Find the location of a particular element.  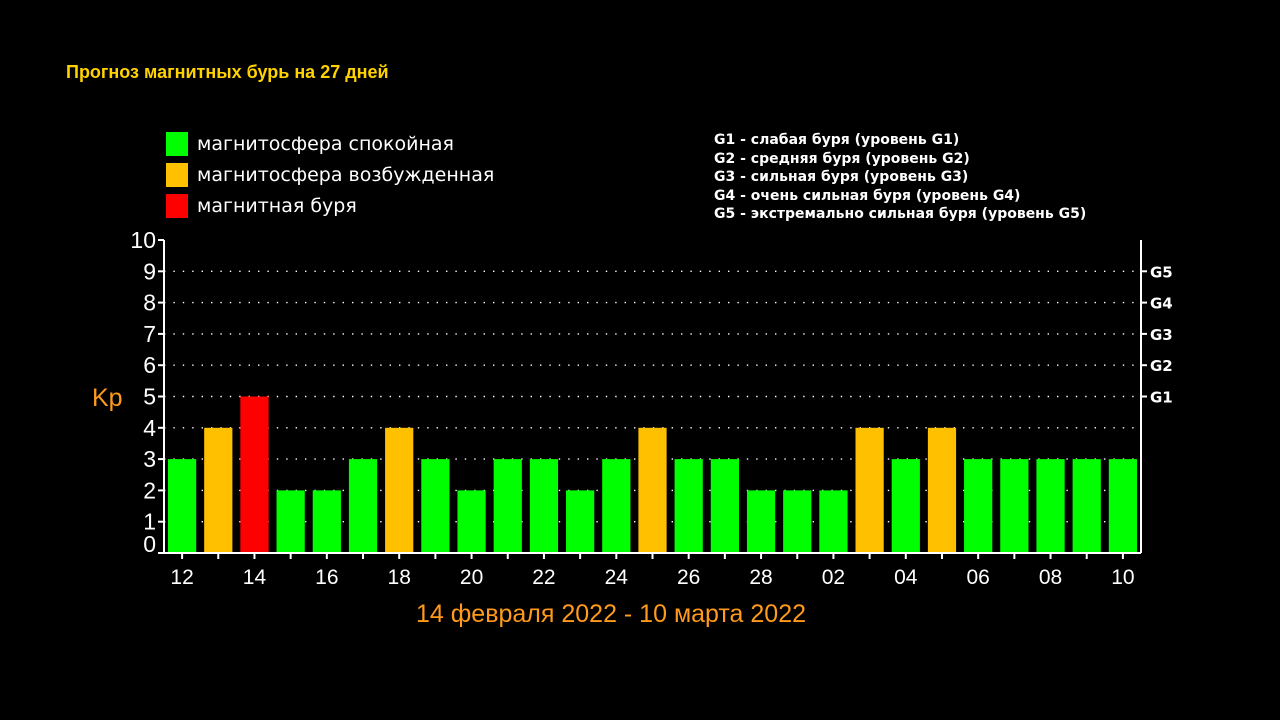

x-tick-label: 12 is located at coordinates (181, 577).